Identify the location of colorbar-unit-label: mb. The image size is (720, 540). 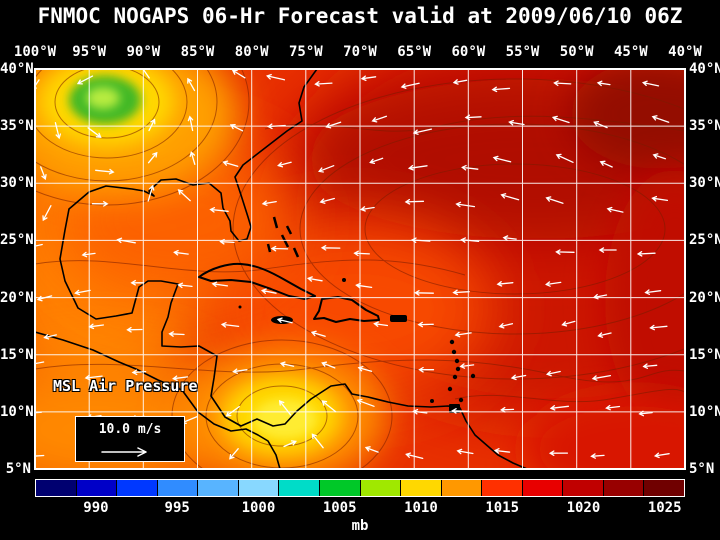
(360, 526).